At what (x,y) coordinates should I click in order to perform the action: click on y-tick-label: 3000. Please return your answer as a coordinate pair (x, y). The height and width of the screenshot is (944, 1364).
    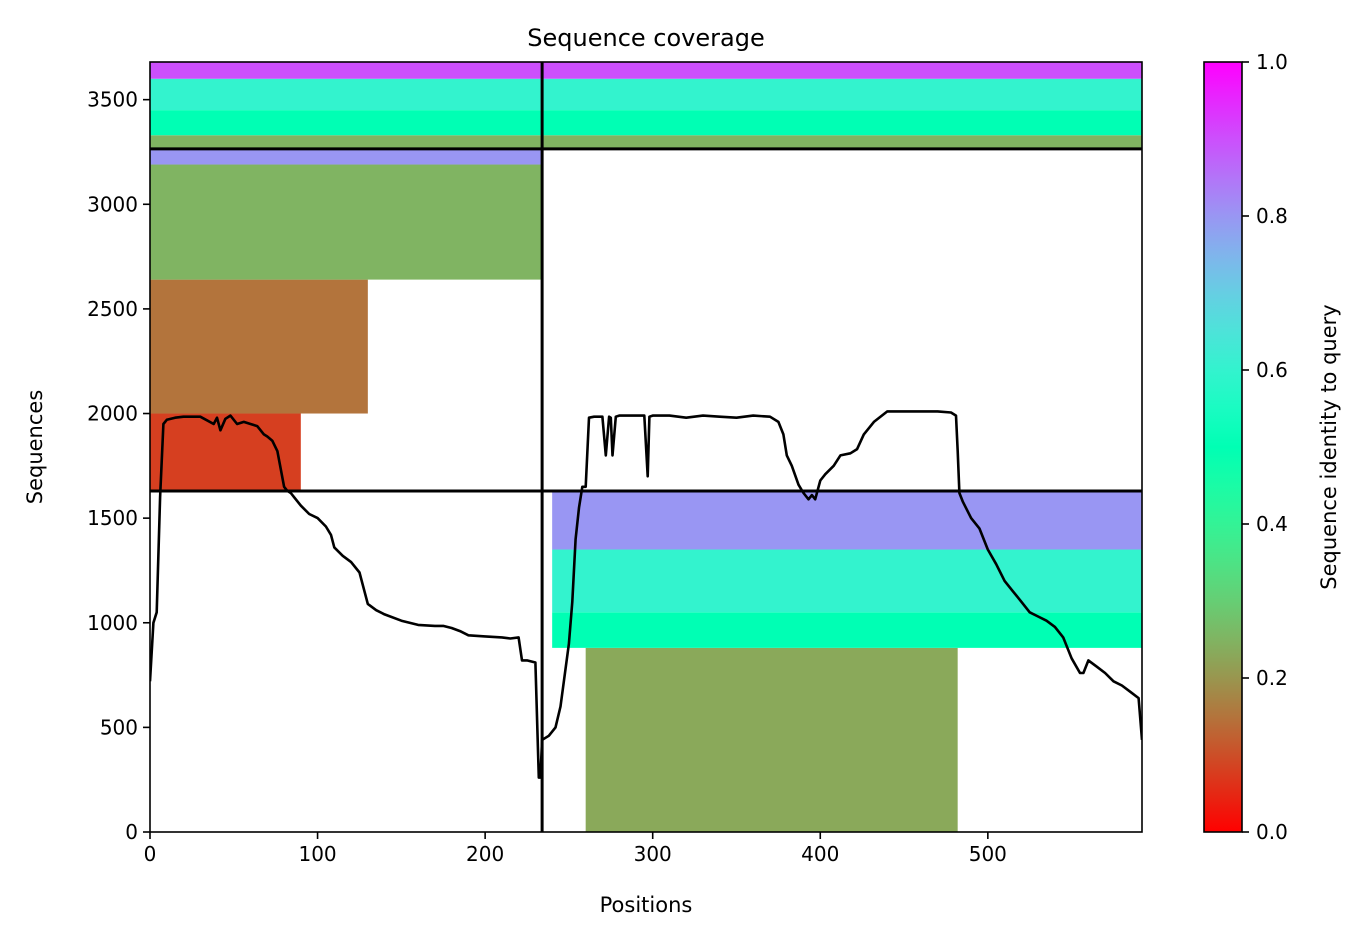
    Looking at the image, I should click on (112, 204).